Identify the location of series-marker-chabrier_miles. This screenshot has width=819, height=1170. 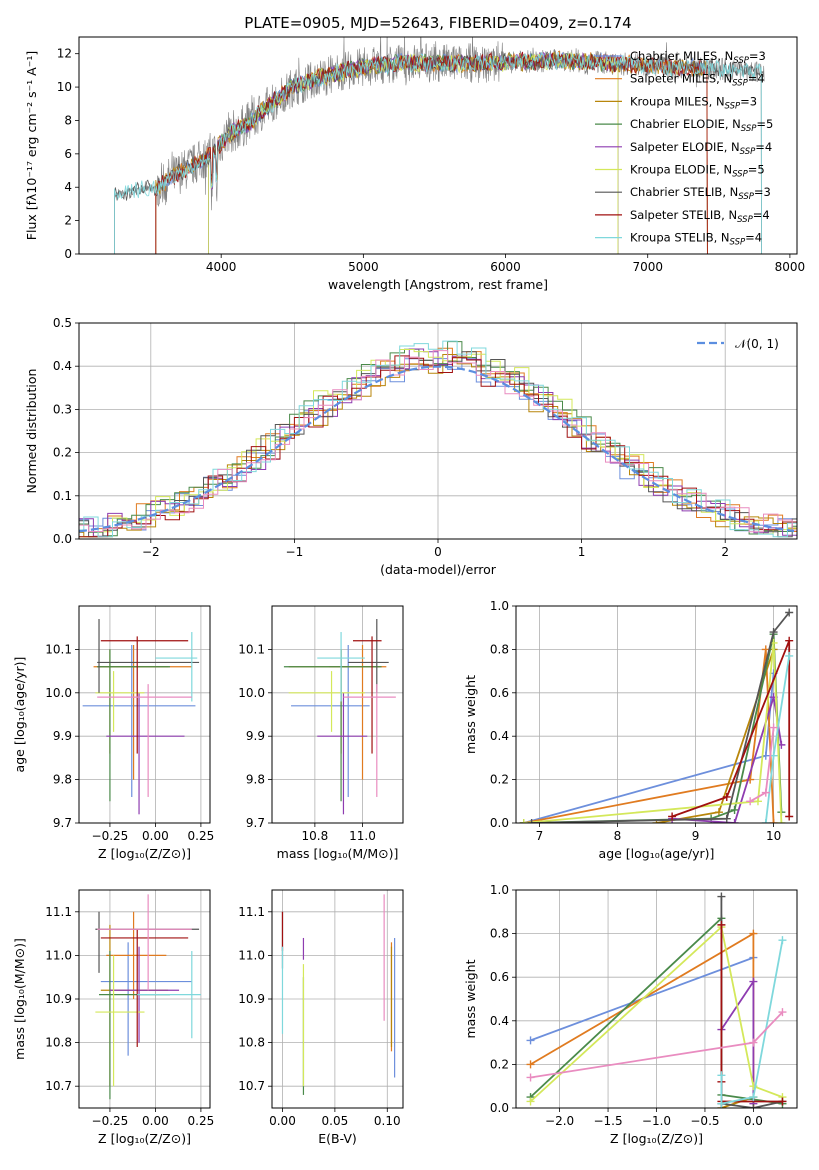
(530, 1040).